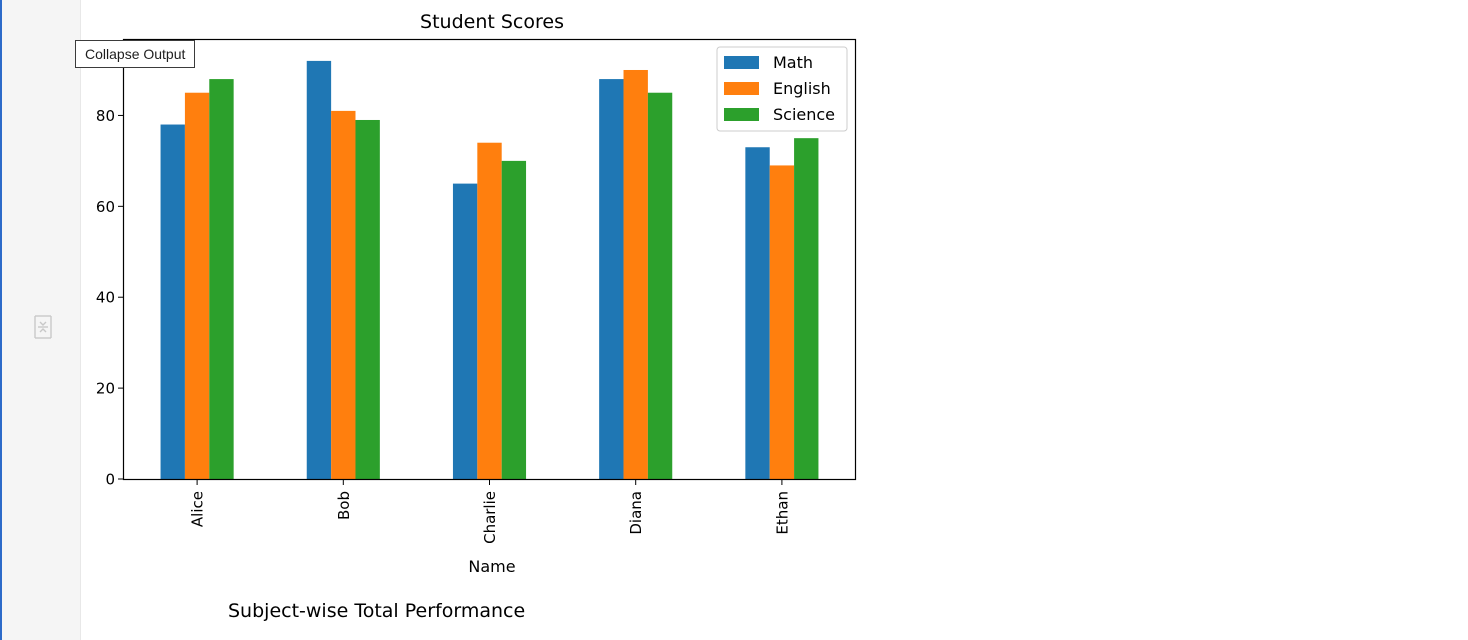 This screenshot has width=1468, height=640. What do you see at coordinates (172, 301) in the screenshot?
I see `bar-math-alice` at bounding box center [172, 301].